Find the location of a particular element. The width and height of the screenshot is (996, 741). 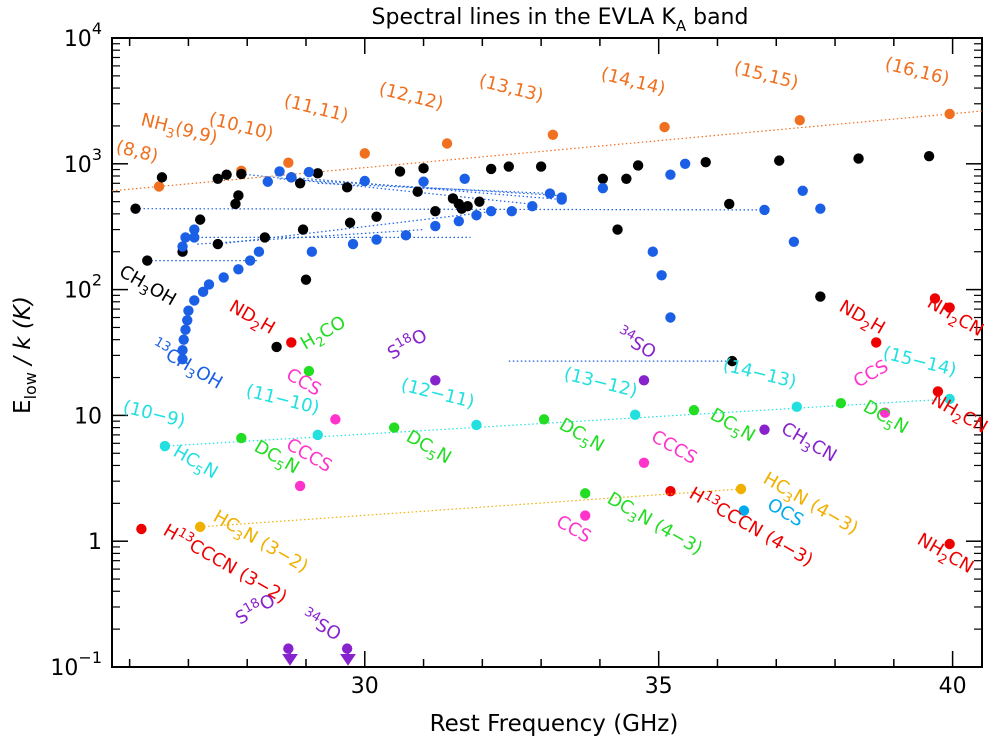

y-tick-label: 10 is located at coordinates (88, 416).